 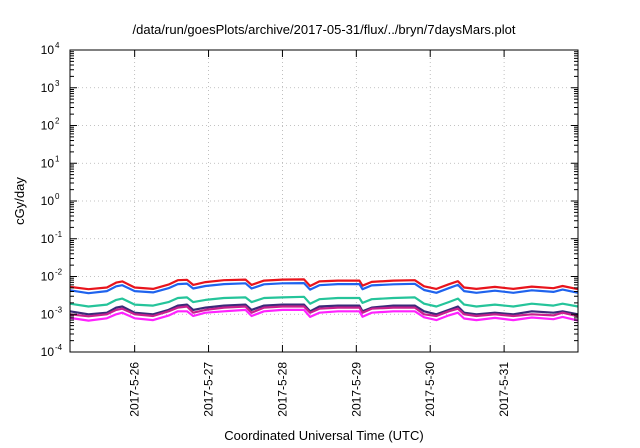 I want to click on x-tick-label: 2017-5-31, so click(x=504, y=389).